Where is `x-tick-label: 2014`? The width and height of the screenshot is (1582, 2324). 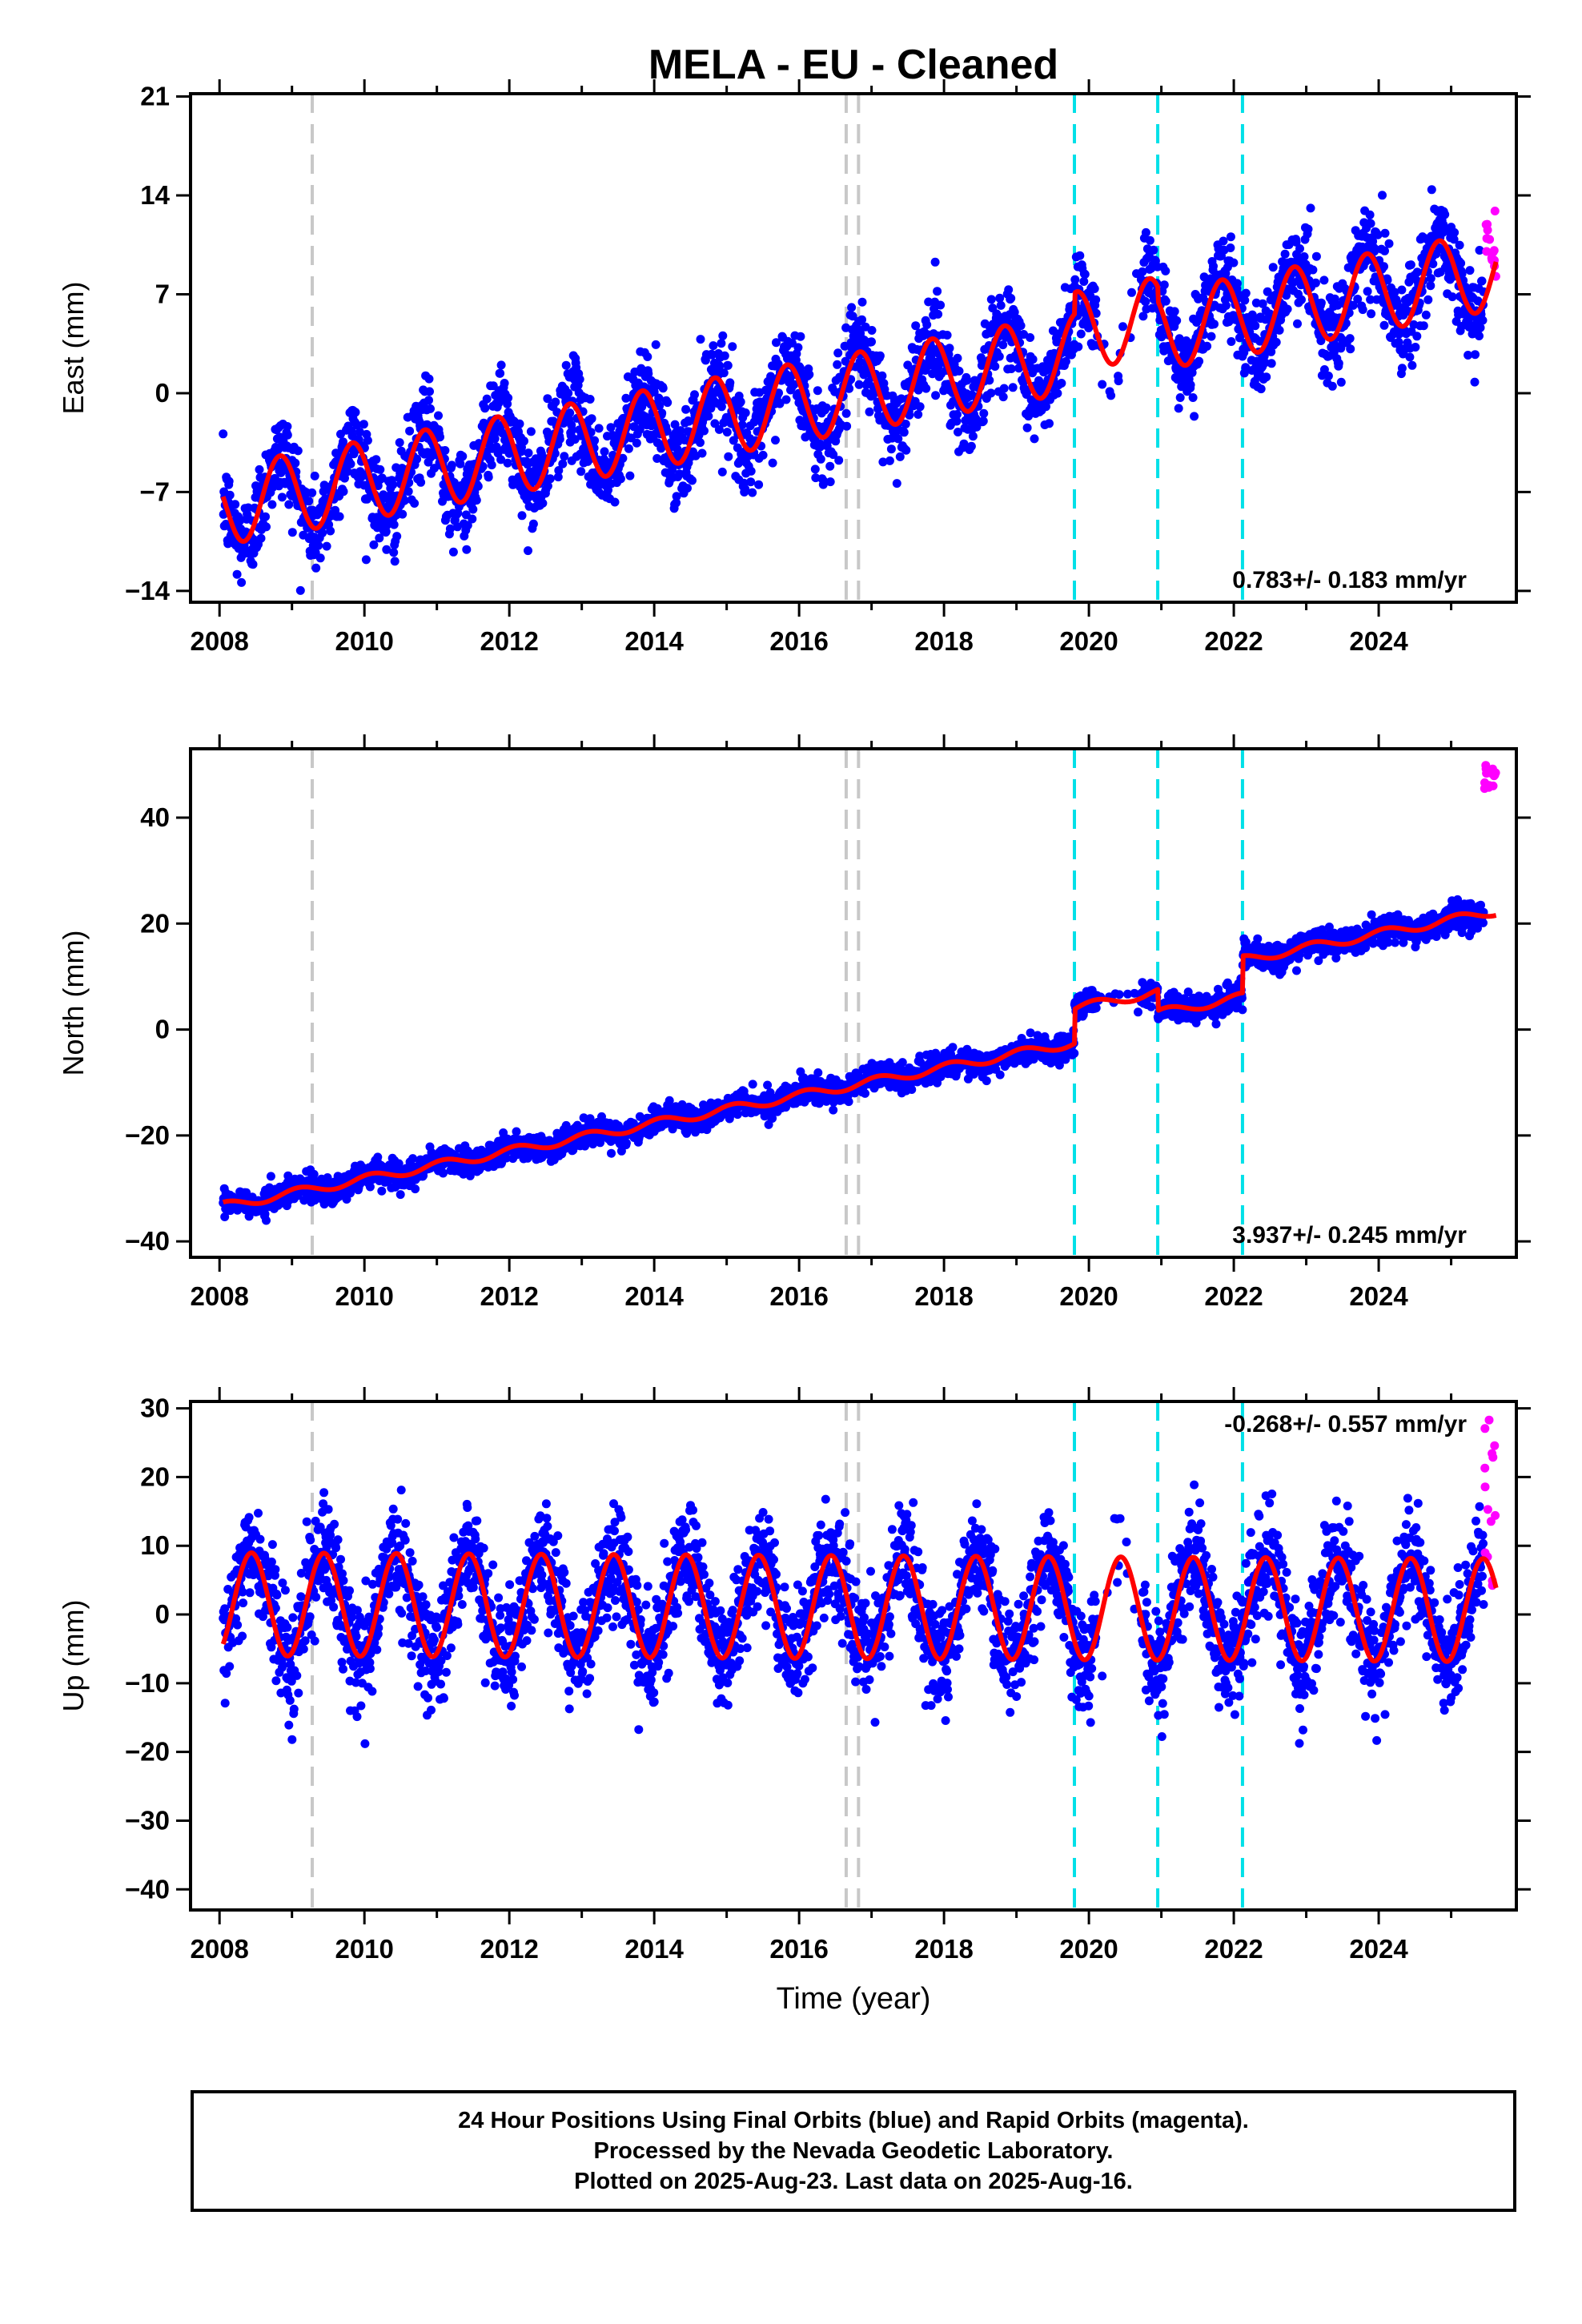 x-tick-label: 2014 is located at coordinates (654, 641).